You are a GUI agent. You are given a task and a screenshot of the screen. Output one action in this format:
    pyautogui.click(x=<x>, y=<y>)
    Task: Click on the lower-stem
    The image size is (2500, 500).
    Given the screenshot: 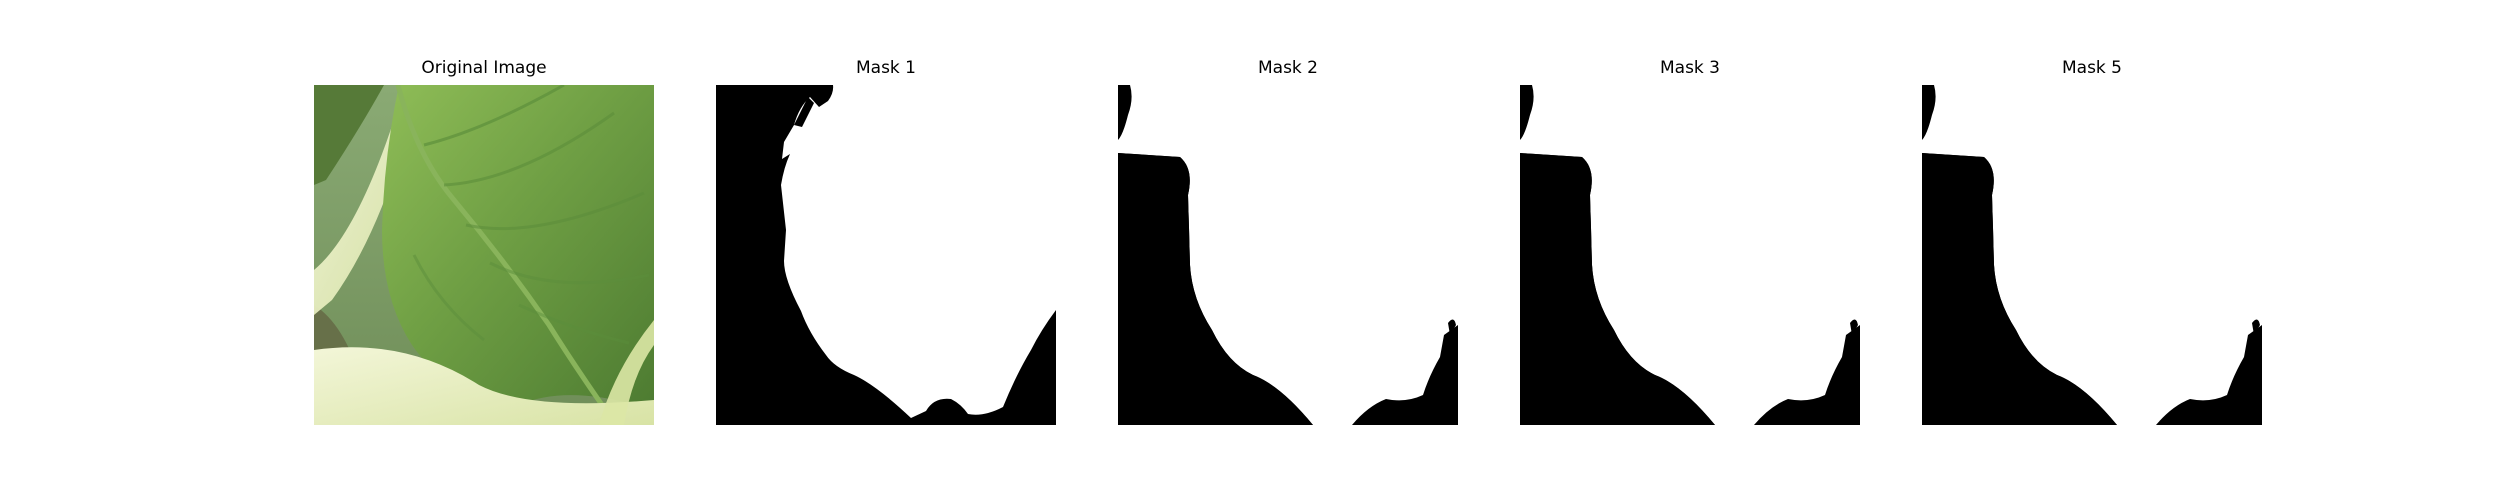 What is the action you would take?
    pyautogui.click(x=484, y=386)
    